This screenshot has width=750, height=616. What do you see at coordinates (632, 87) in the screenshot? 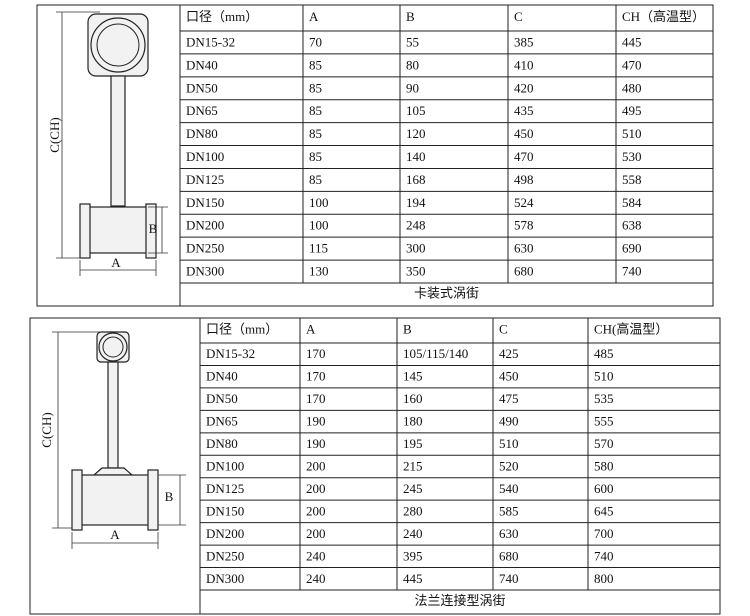
I see `table-cell: 480` at bounding box center [632, 87].